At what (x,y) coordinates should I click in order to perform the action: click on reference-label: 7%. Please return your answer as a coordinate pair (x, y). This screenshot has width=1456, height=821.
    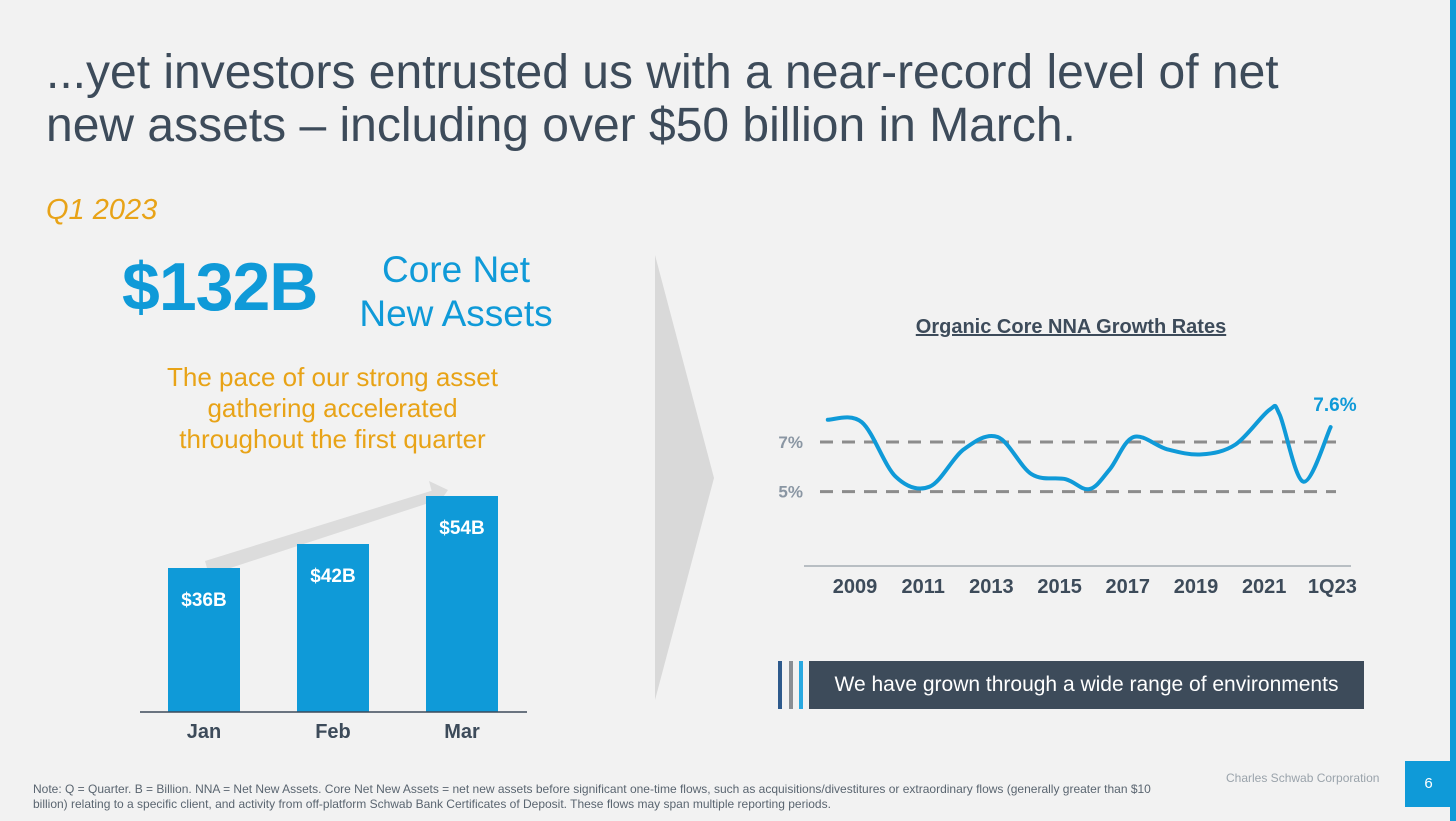
    Looking at the image, I should click on (790, 442).